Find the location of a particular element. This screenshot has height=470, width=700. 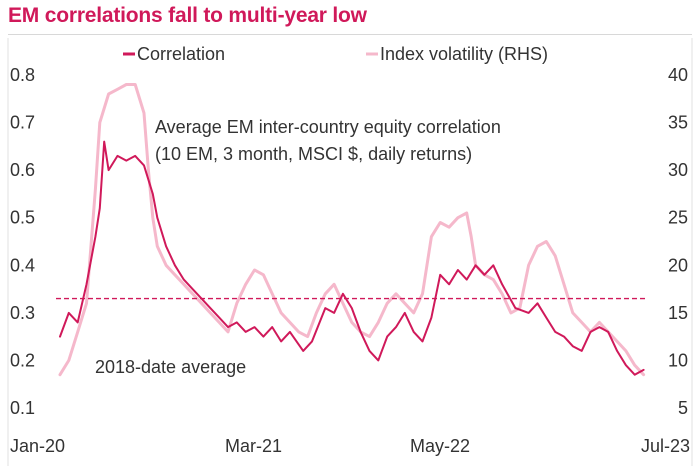

x-tick-label: Jan-20 is located at coordinates (37, 446).